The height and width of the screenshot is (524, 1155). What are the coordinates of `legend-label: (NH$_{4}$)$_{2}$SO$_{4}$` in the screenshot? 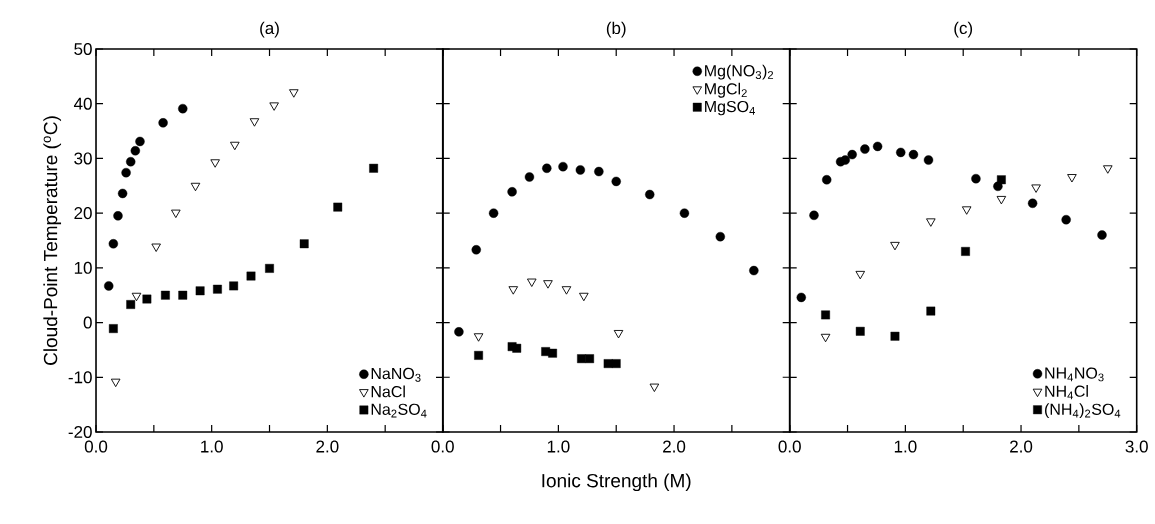 It's located at (1083, 411).